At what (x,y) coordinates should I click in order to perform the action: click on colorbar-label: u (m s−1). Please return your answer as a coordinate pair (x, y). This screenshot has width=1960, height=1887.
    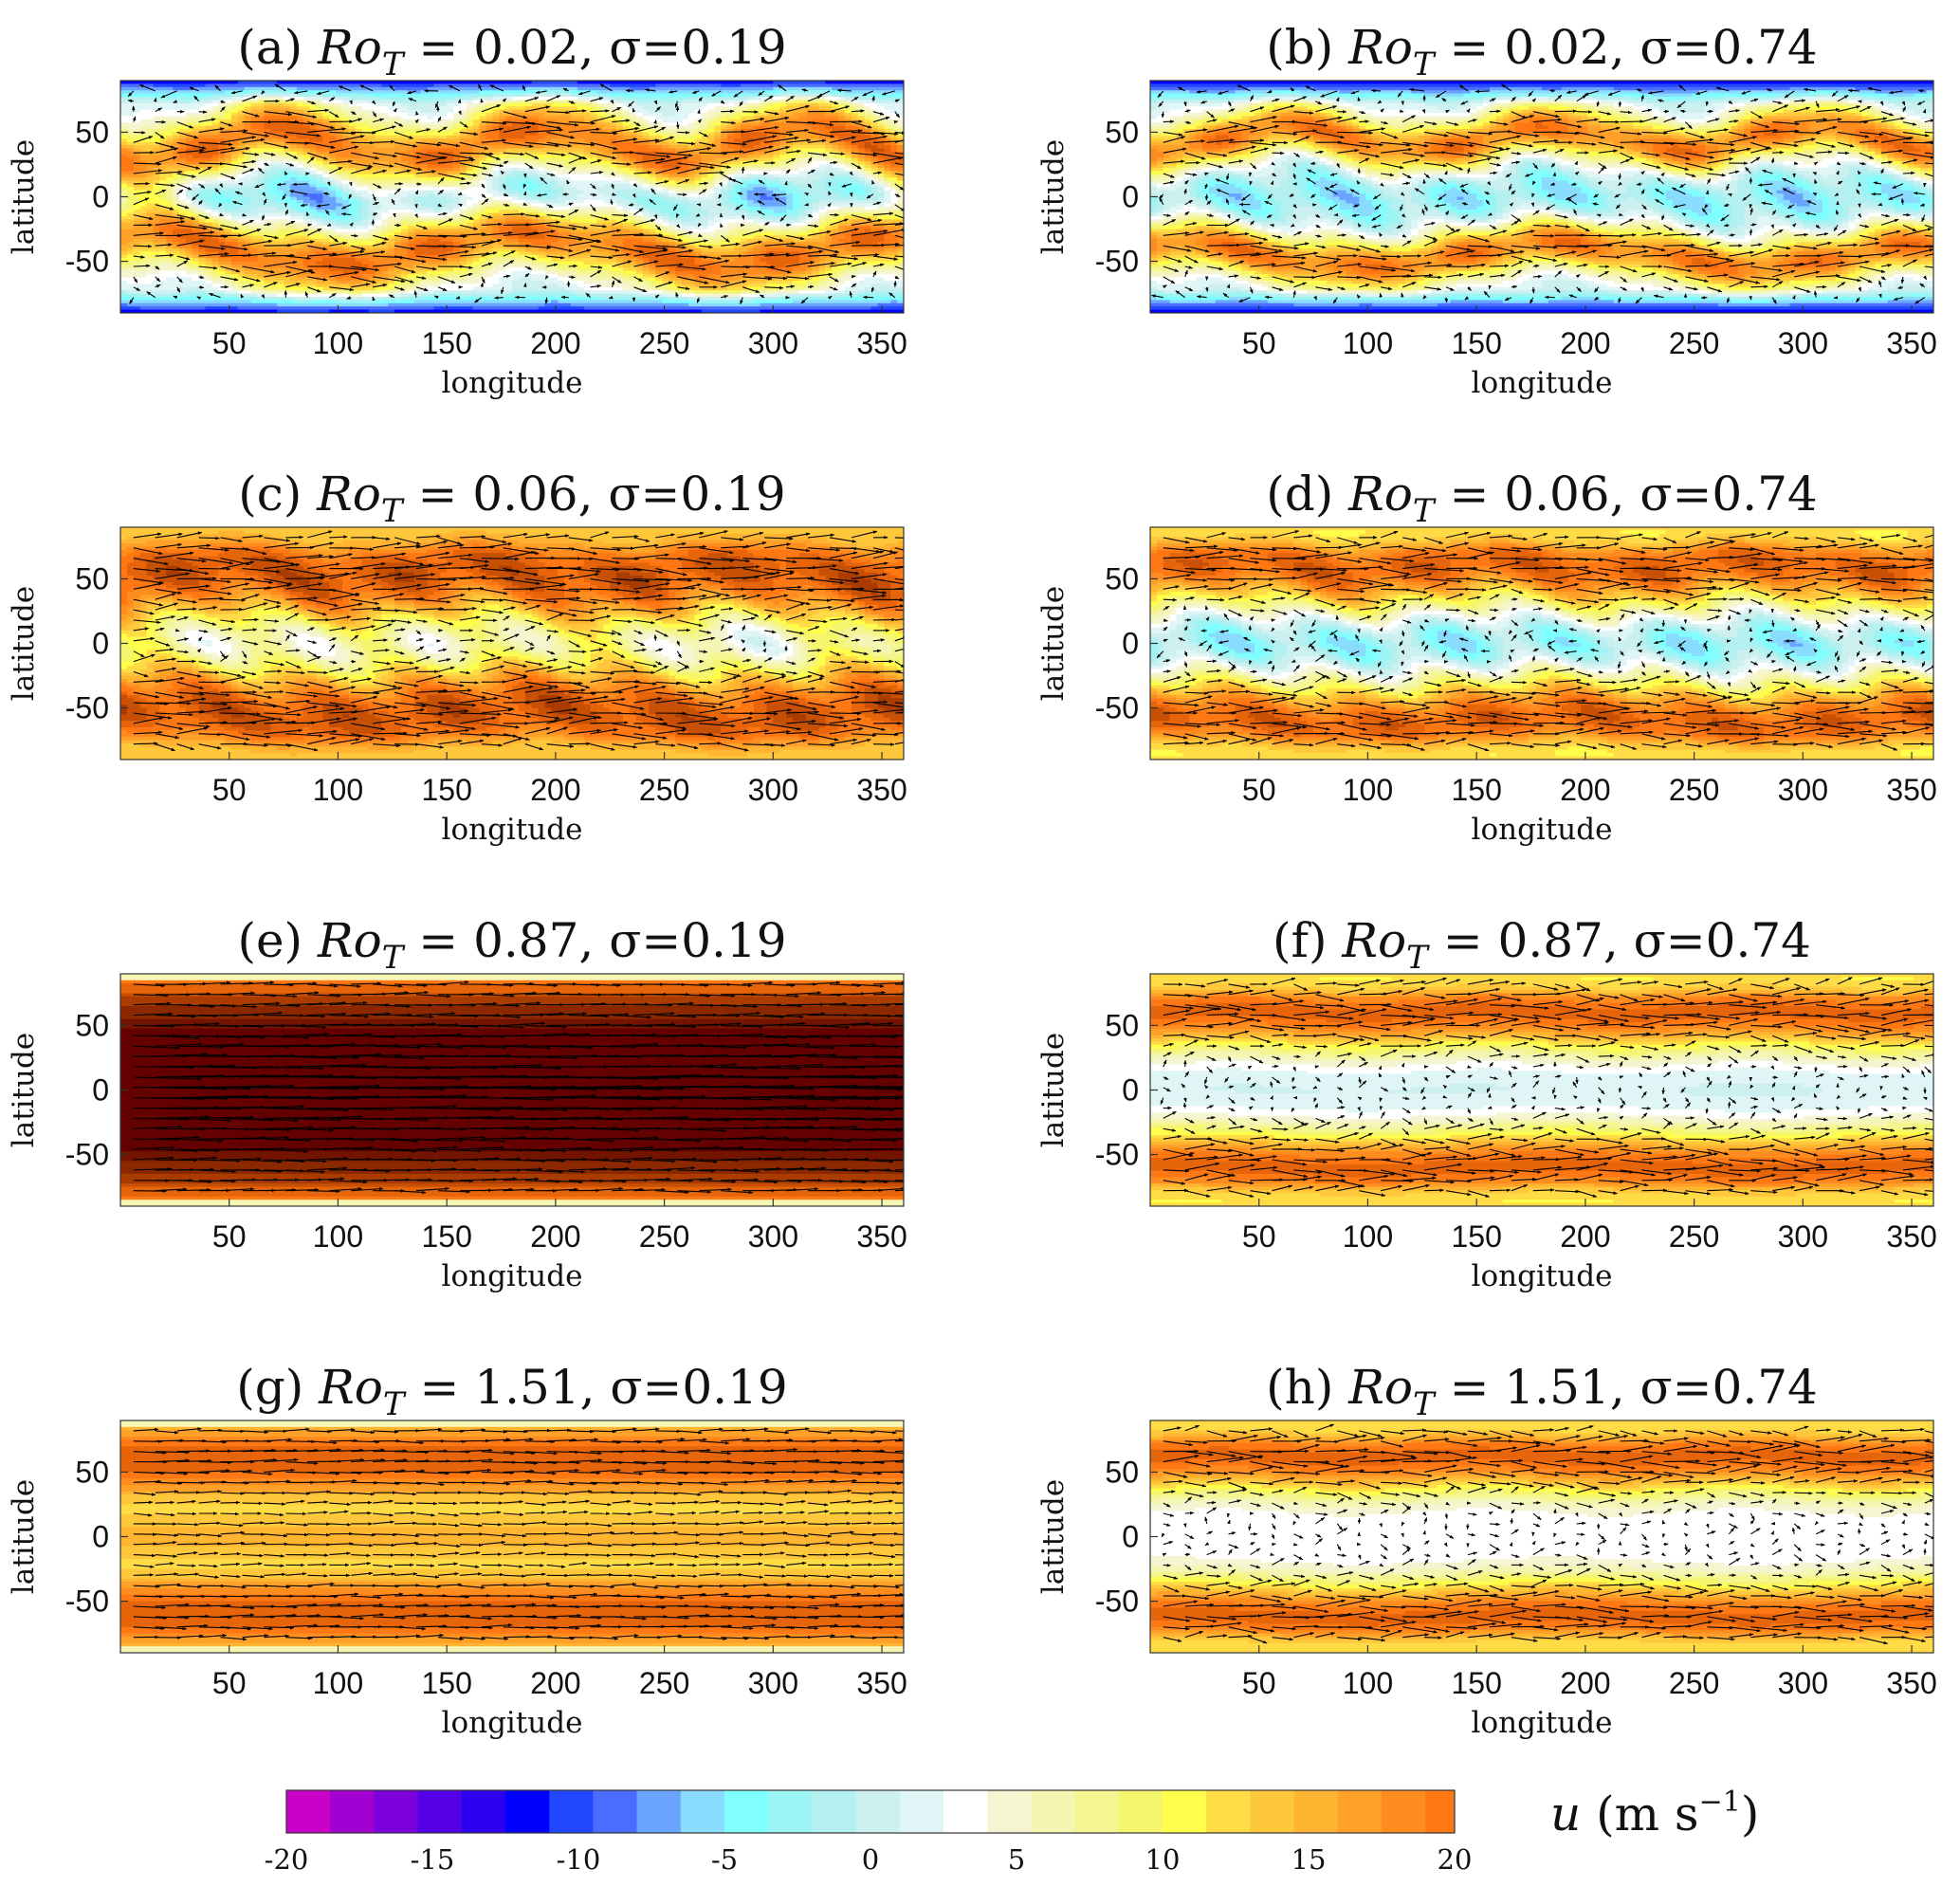
    Looking at the image, I should click on (1654, 1813).